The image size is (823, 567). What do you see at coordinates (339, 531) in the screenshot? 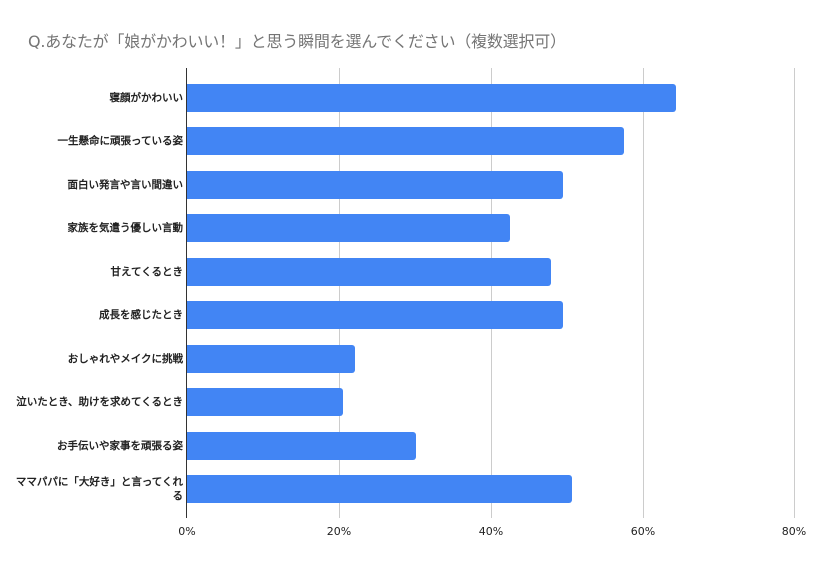
I see `x-tick-label: 20%` at bounding box center [339, 531].